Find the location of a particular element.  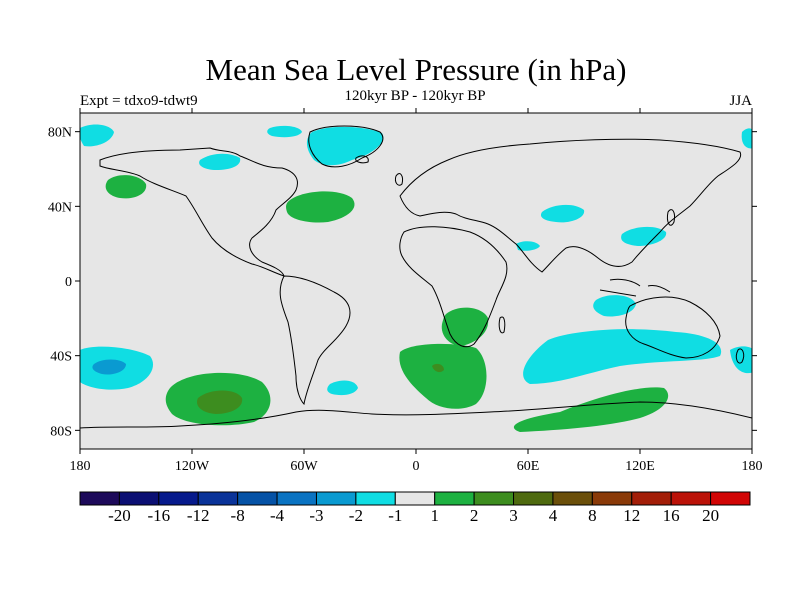

coast-japan is located at coordinates (671, 217).